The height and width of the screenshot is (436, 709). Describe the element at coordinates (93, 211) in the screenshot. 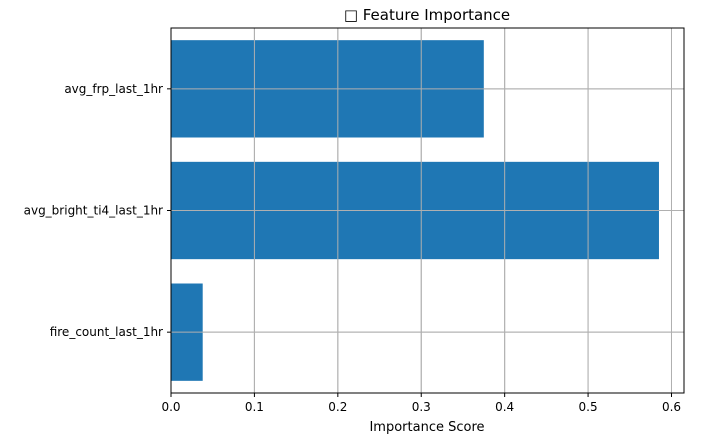

I see `y-tick-label: avg_bright_ti4_last_1hr` at that location.